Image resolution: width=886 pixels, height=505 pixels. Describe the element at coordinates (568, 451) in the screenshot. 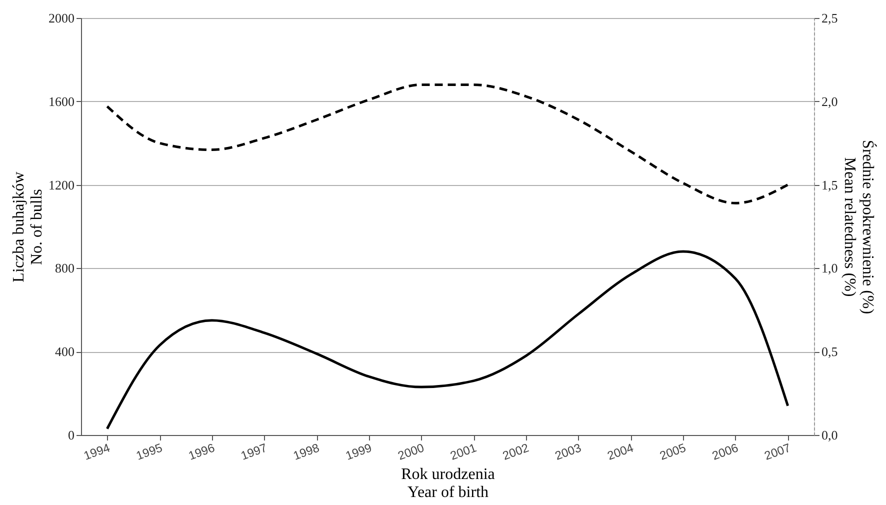

I see `x-tick-label: 2003` at that location.